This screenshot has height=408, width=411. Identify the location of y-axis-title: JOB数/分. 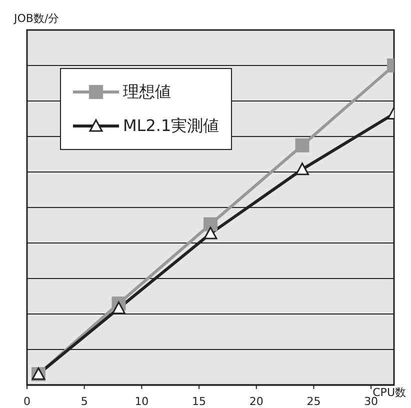
(36, 18).